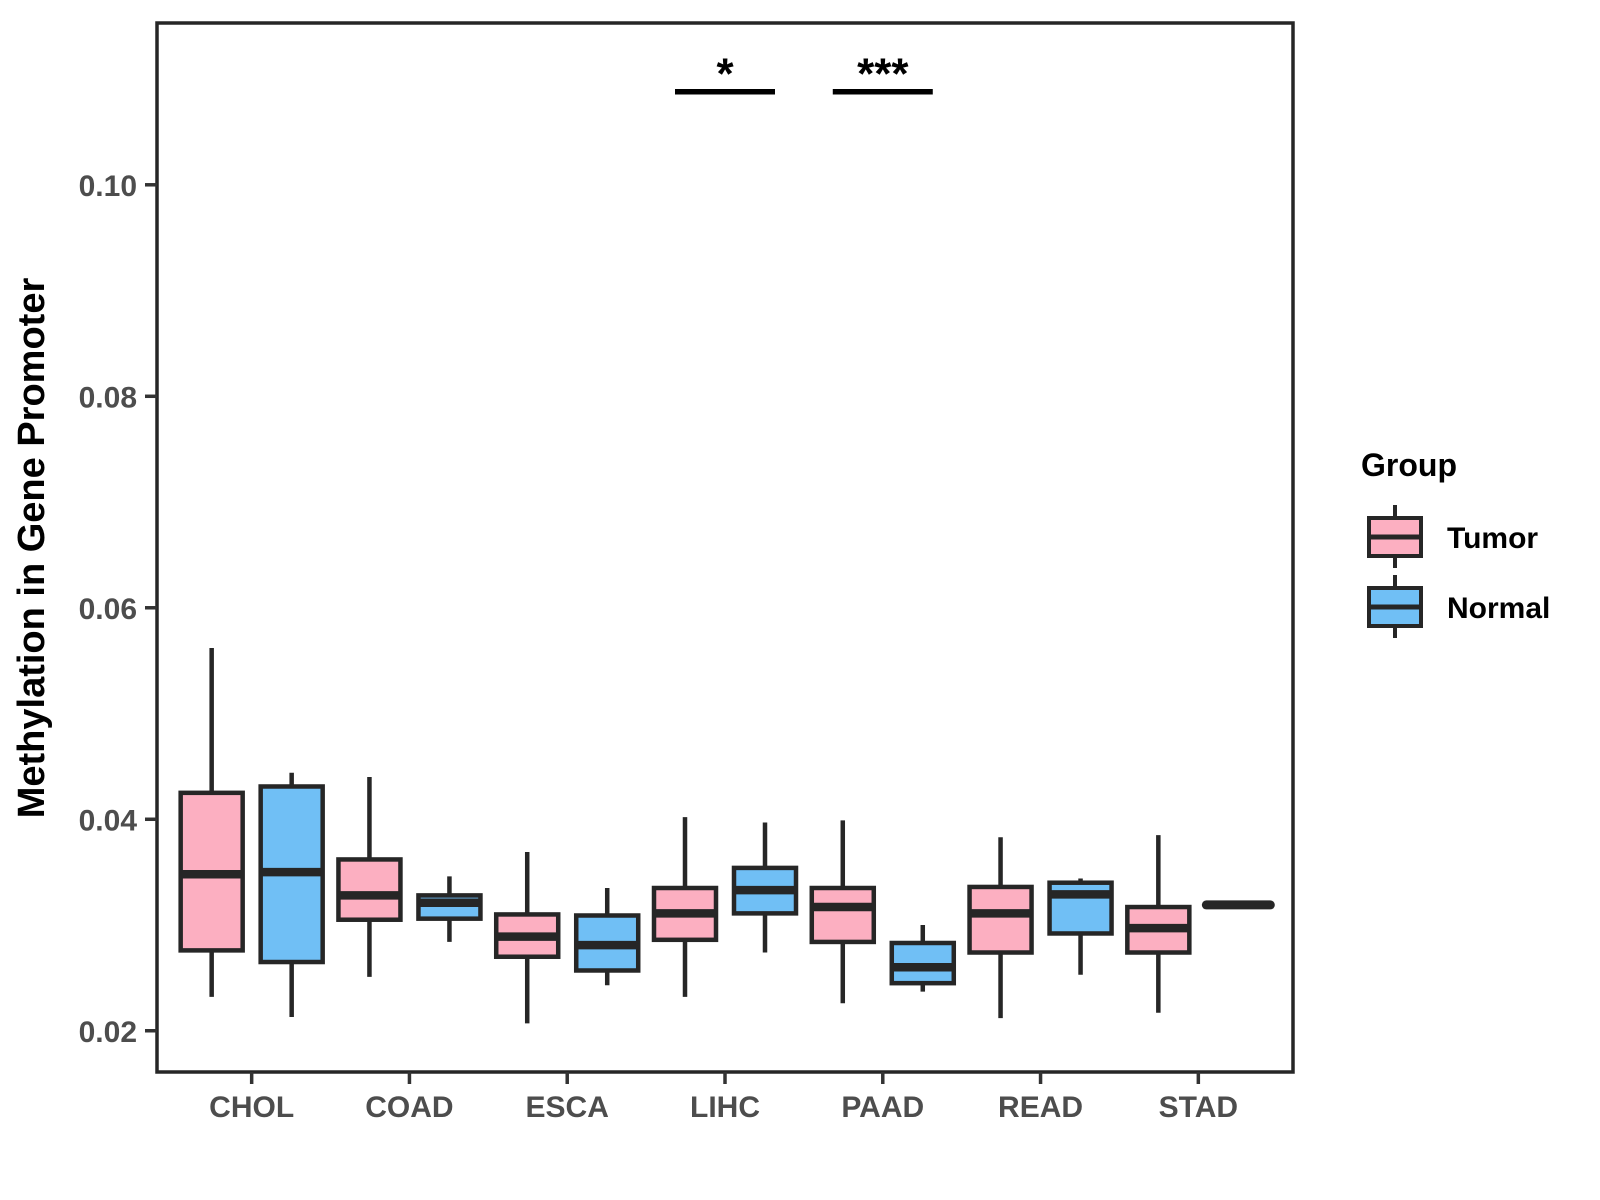 The image size is (1600, 1200). Describe the element at coordinates (685, 907) in the screenshot. I see `box-LIHC-Tumor` at that location.